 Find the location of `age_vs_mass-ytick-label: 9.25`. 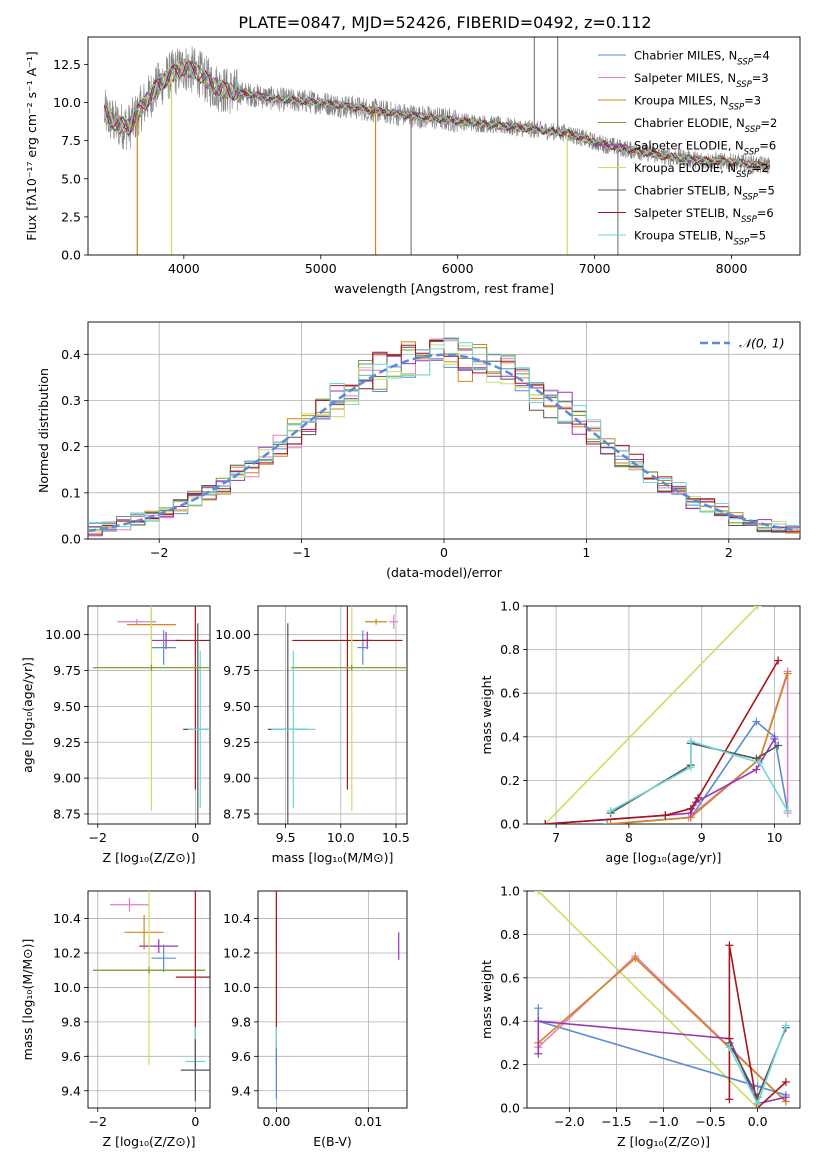

age_vs_mass-ytick-label: 9.25 is located at coordinates (237, 742).